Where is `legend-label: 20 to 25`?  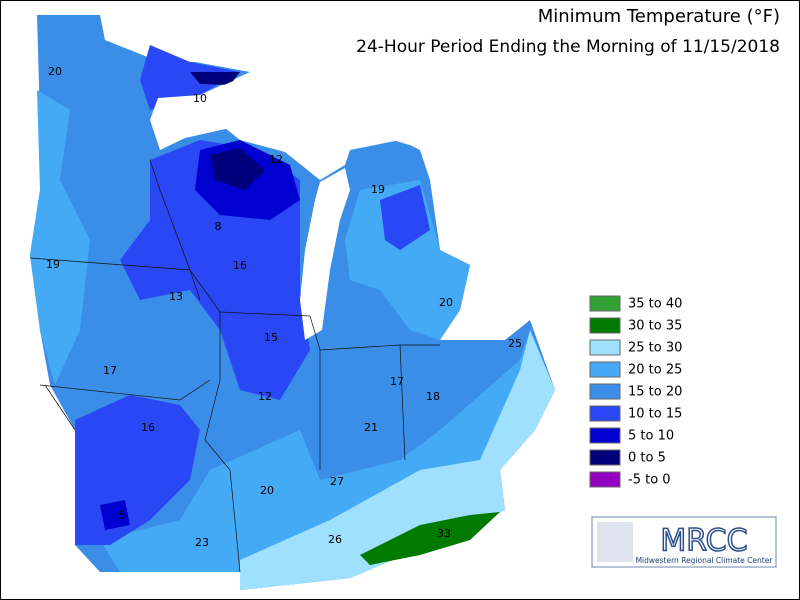
legend-label: 20 to 25 is located at coordinates (655, 370).